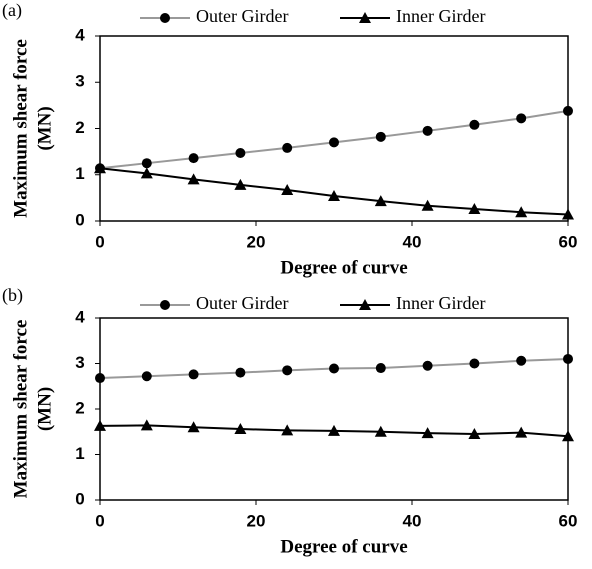  What do you see at coordinates (12, 10) in the screenshot?
I see `panel-label: (a)` at bounding box center [12, 10].